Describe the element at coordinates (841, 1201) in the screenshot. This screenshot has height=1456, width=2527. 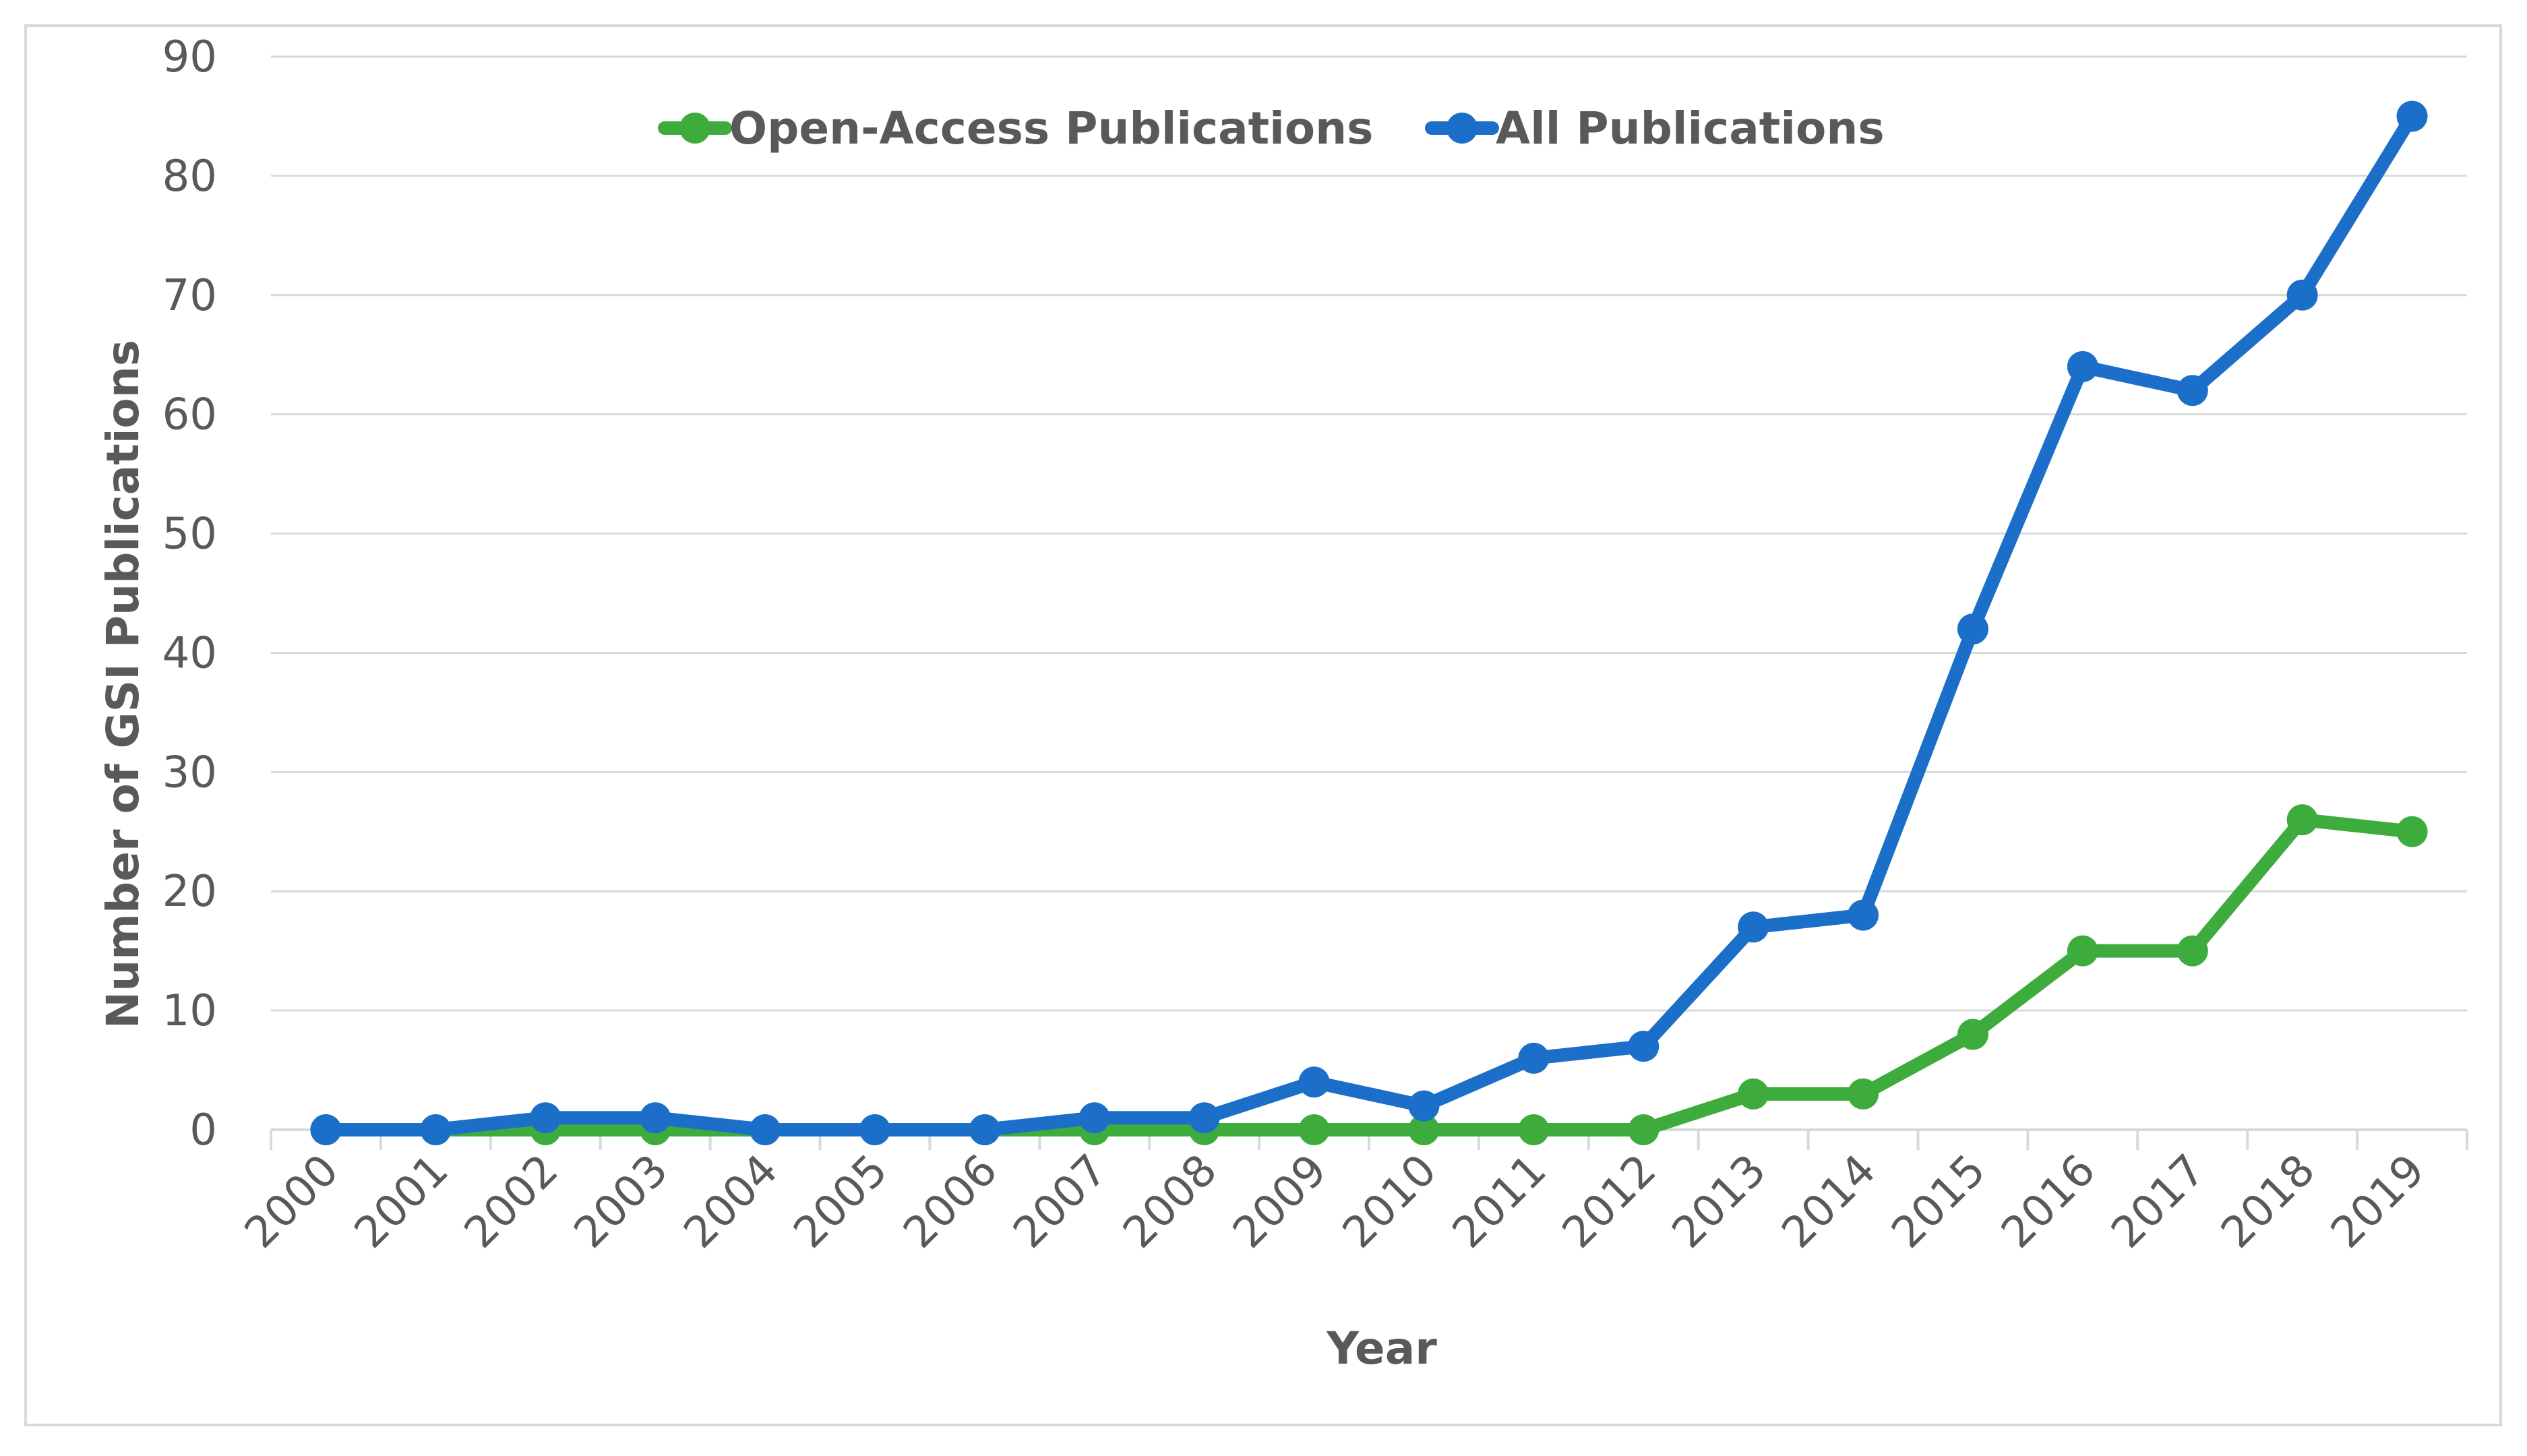
I see `x-tick-label: 2005` at that location.